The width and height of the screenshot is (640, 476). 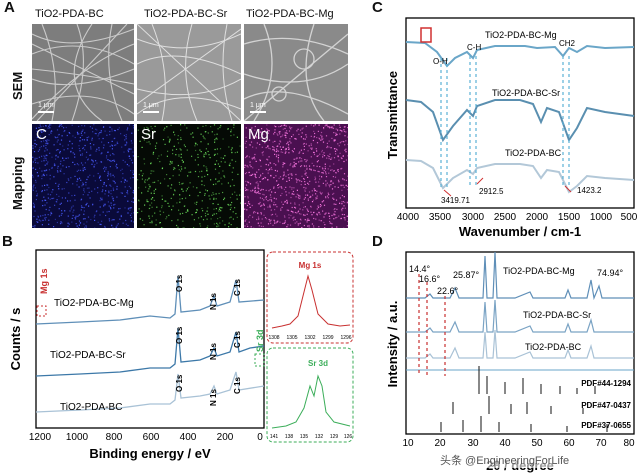 I want to click on xrd-xtick: 30, so click(x=473, y=443).